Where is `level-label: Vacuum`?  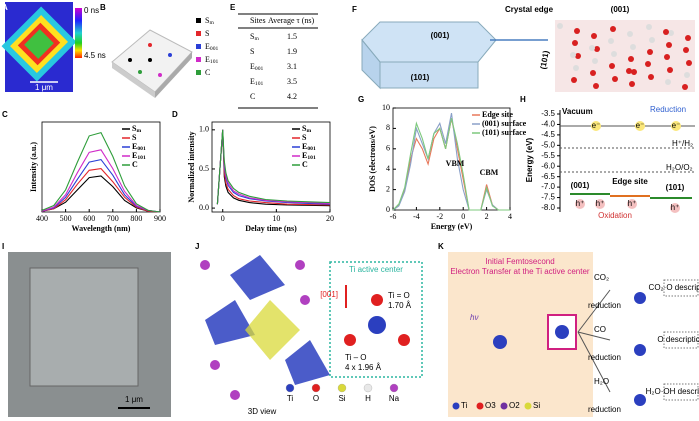
level-label: Vacuum is located at coordinates (577, 111).